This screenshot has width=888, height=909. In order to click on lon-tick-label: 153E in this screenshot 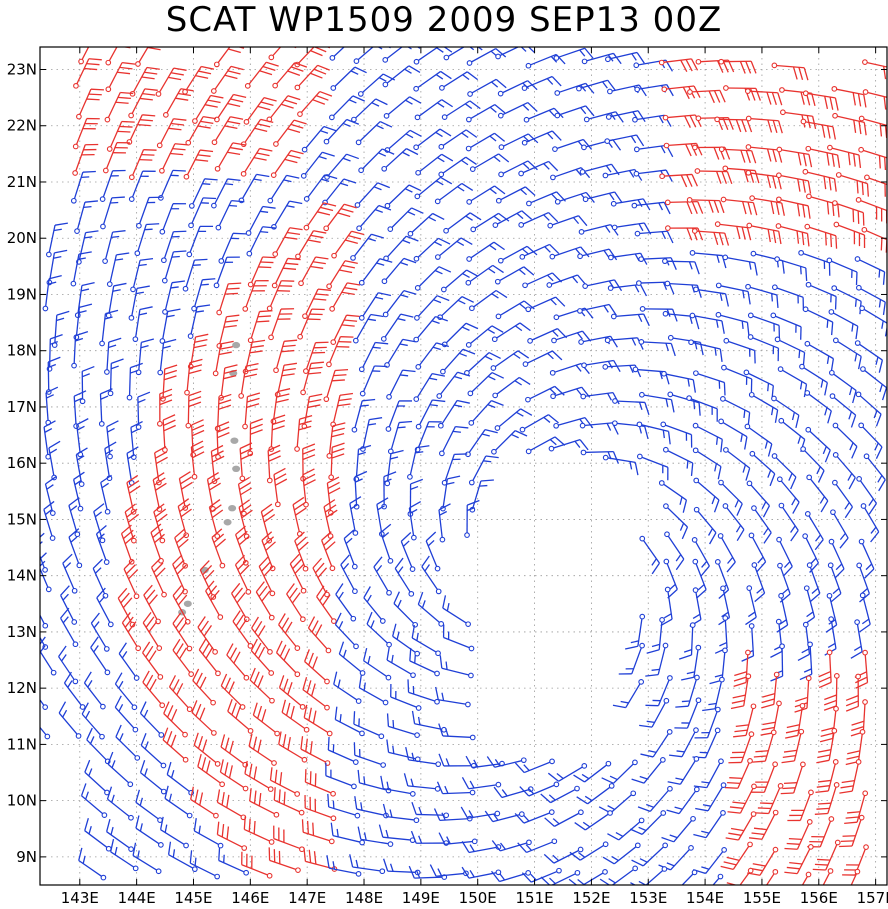, I will do `click(648, 898)`.